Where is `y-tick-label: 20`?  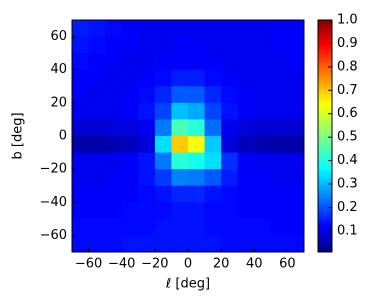
y-tick-label: 20 is located at coordinates (58, 102).